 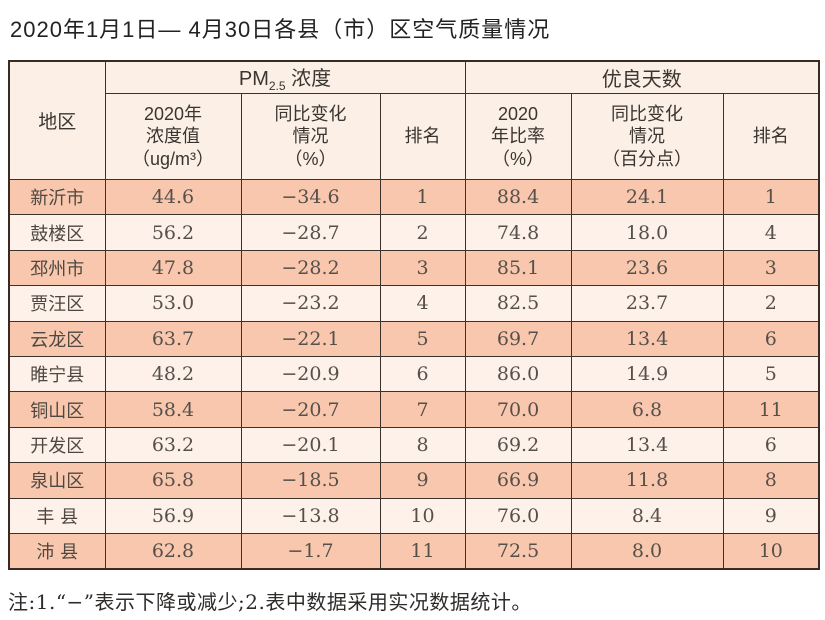 I want to click on pm-change-cell: −20.1, so click(x=310, y=445).